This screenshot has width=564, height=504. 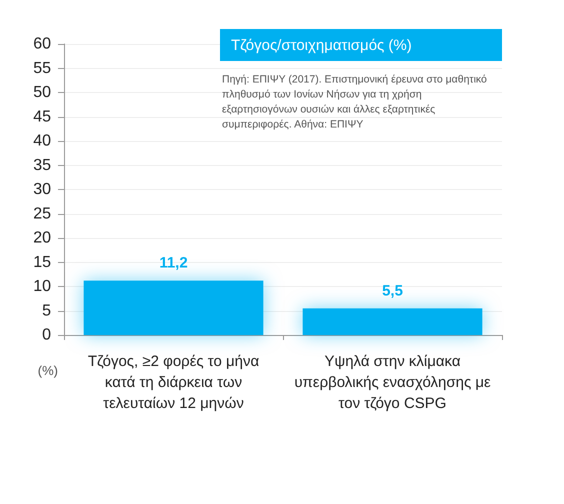 I want to click on y-tick-label: 35, so click(x=42, y=165).